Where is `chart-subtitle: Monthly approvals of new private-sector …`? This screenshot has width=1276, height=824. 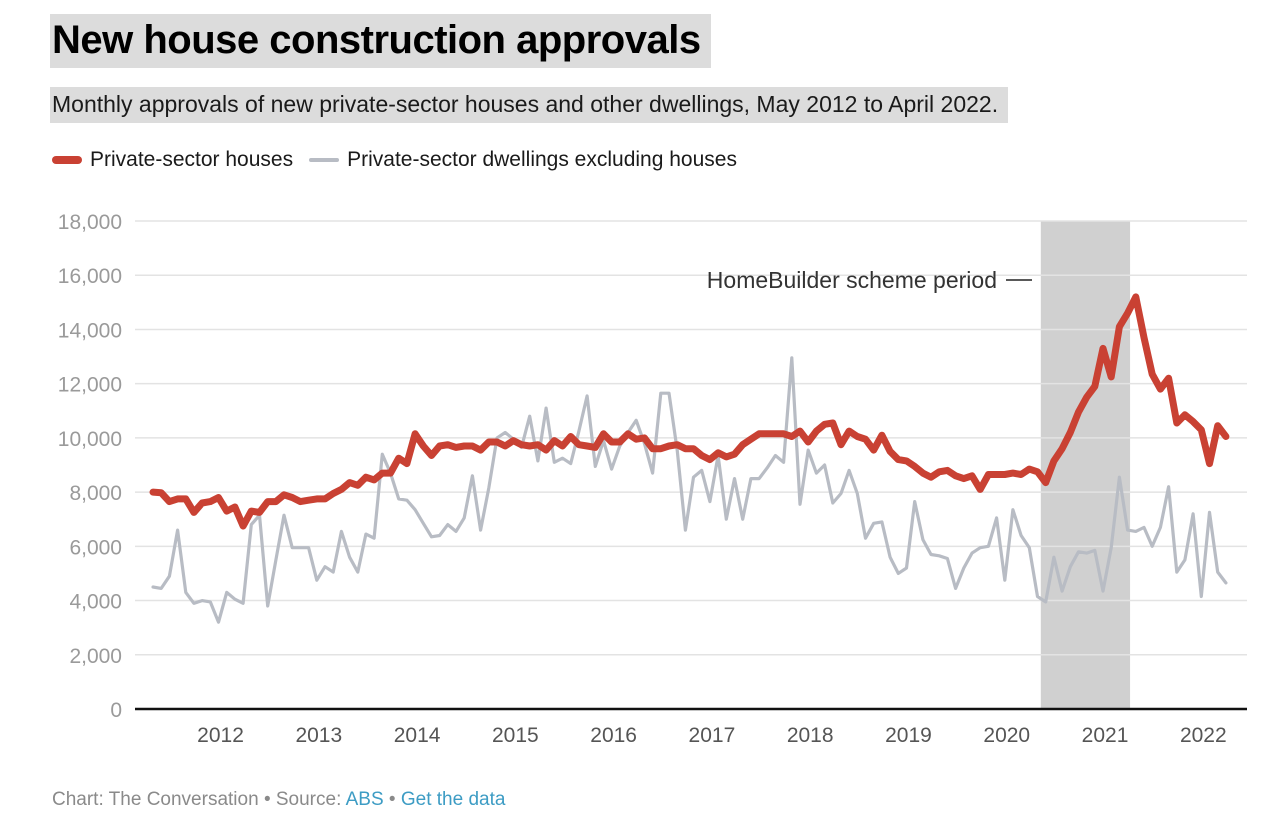
chart-subtitle: Monthly approvals of new private-sector … is located at coordinates (529, 105).